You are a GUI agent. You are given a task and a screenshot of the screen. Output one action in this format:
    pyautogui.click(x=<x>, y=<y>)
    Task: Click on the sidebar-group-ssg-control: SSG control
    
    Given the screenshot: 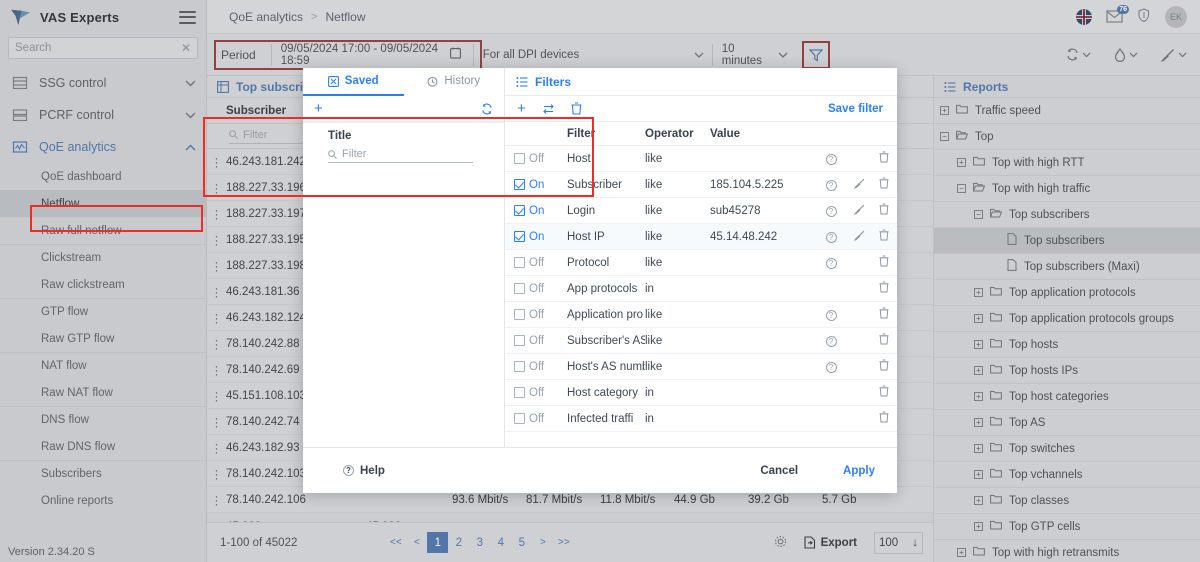 What is the action you would take?
    pyautogui.click(x=103, y=83)
    